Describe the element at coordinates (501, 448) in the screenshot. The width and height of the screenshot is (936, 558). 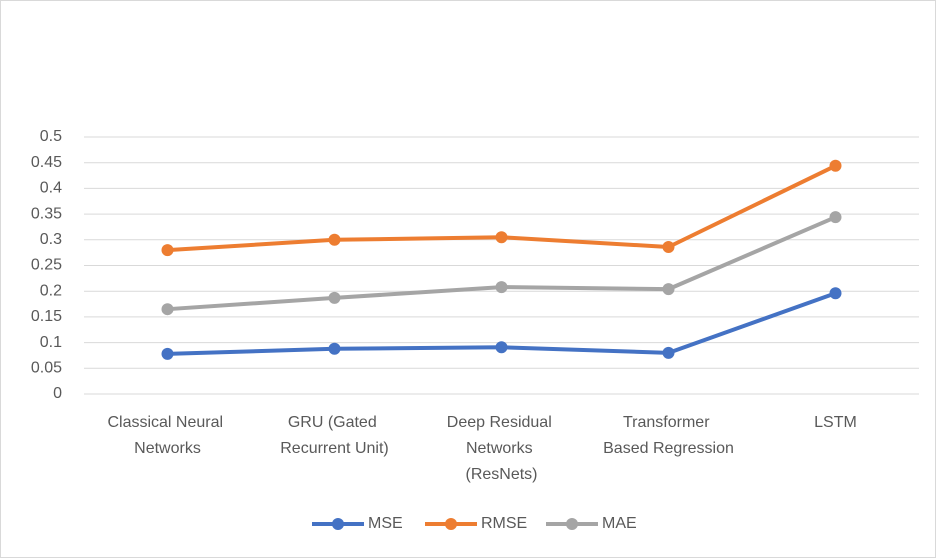
I see `x-tick-label: Deep Residual Networks (ResNets)` at that location.